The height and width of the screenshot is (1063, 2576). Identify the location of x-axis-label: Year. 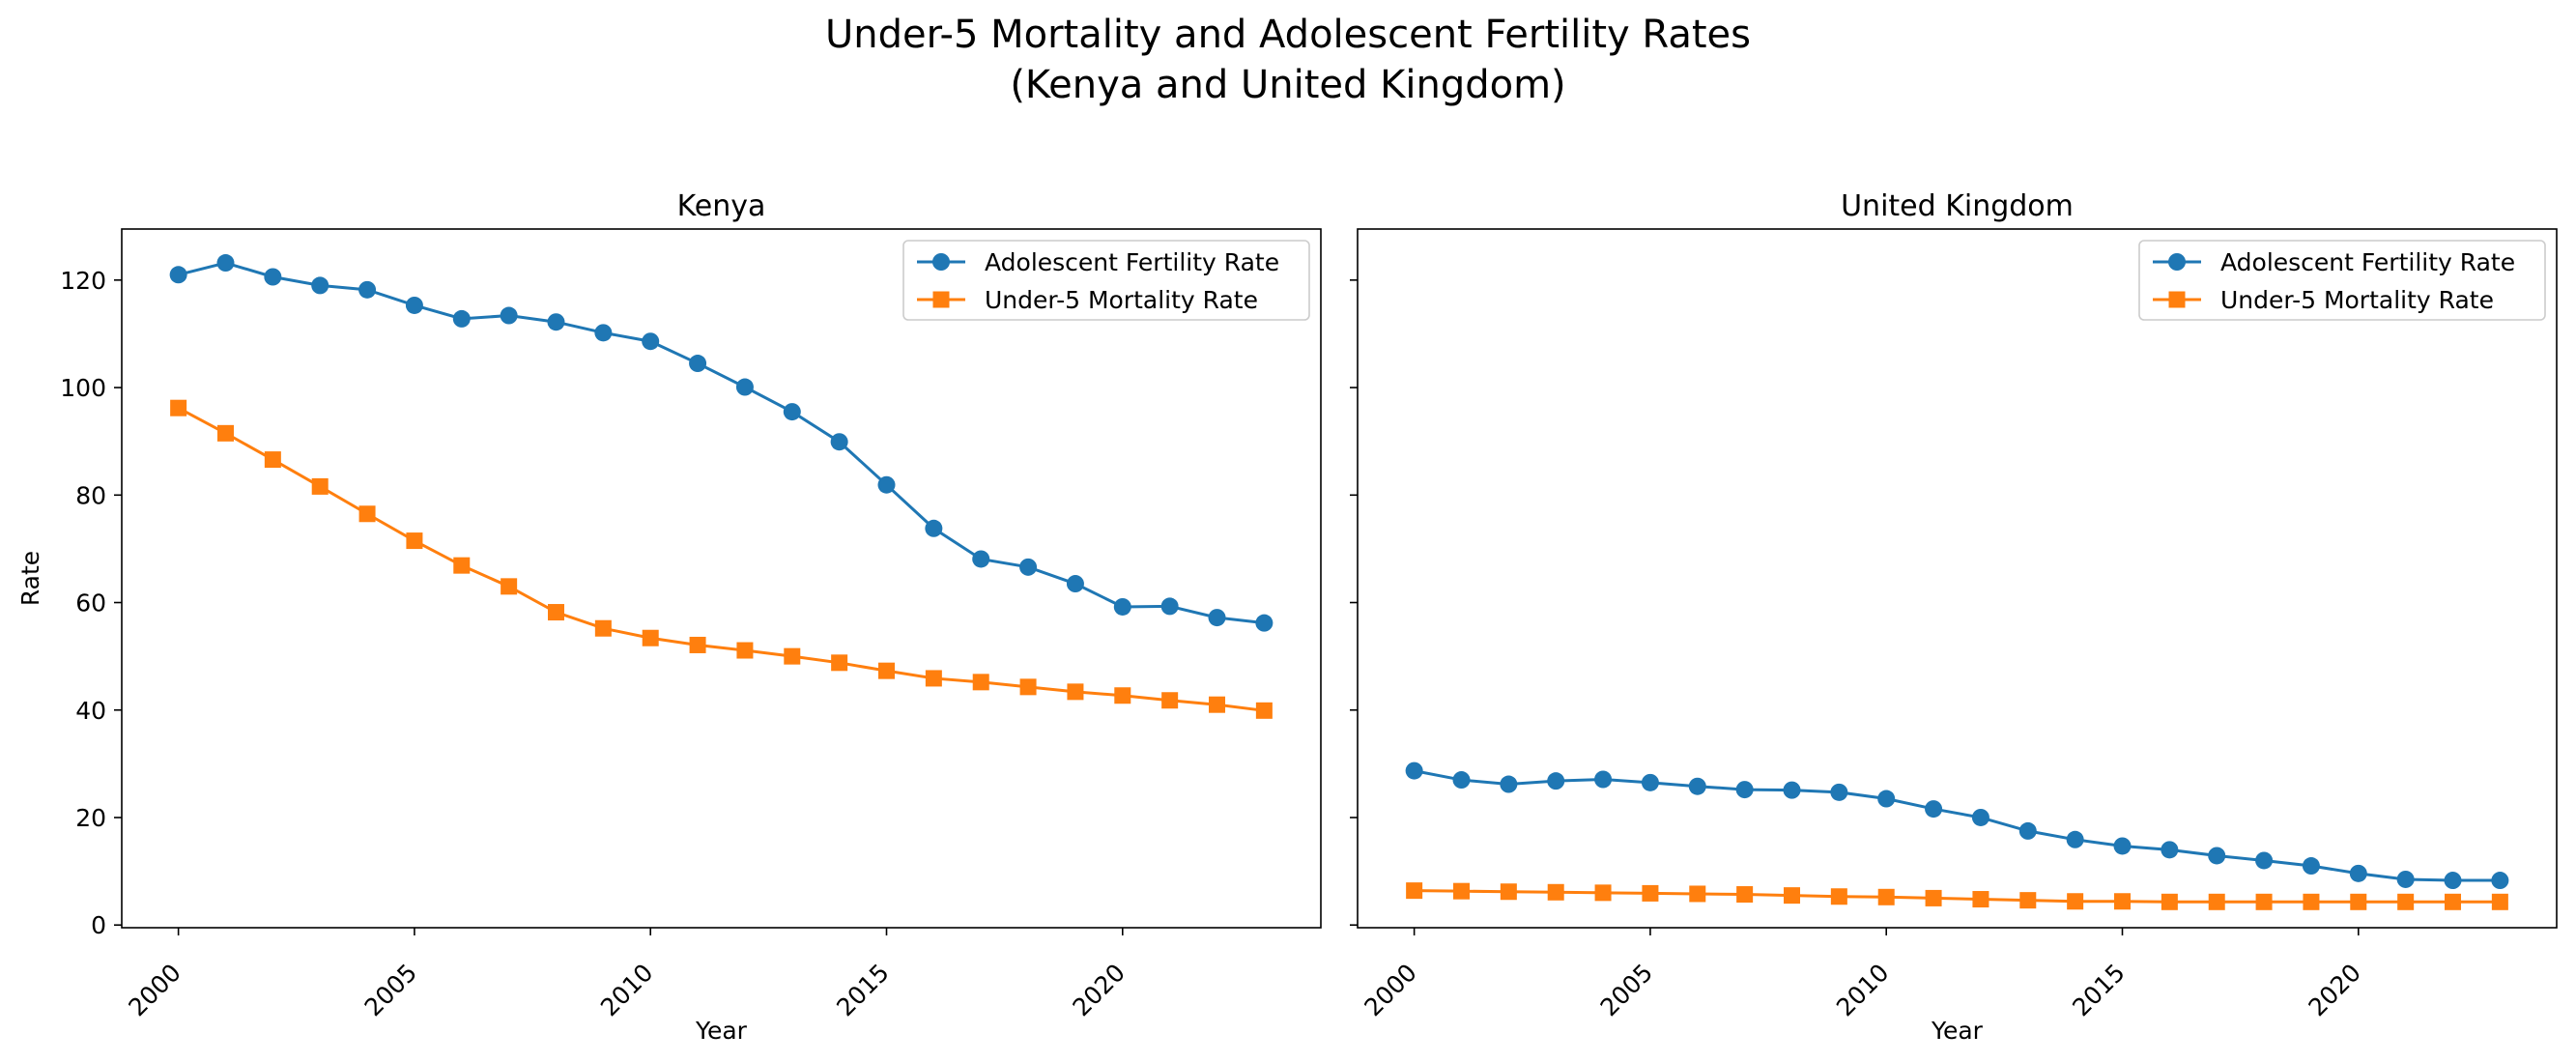
(1958, 1031).